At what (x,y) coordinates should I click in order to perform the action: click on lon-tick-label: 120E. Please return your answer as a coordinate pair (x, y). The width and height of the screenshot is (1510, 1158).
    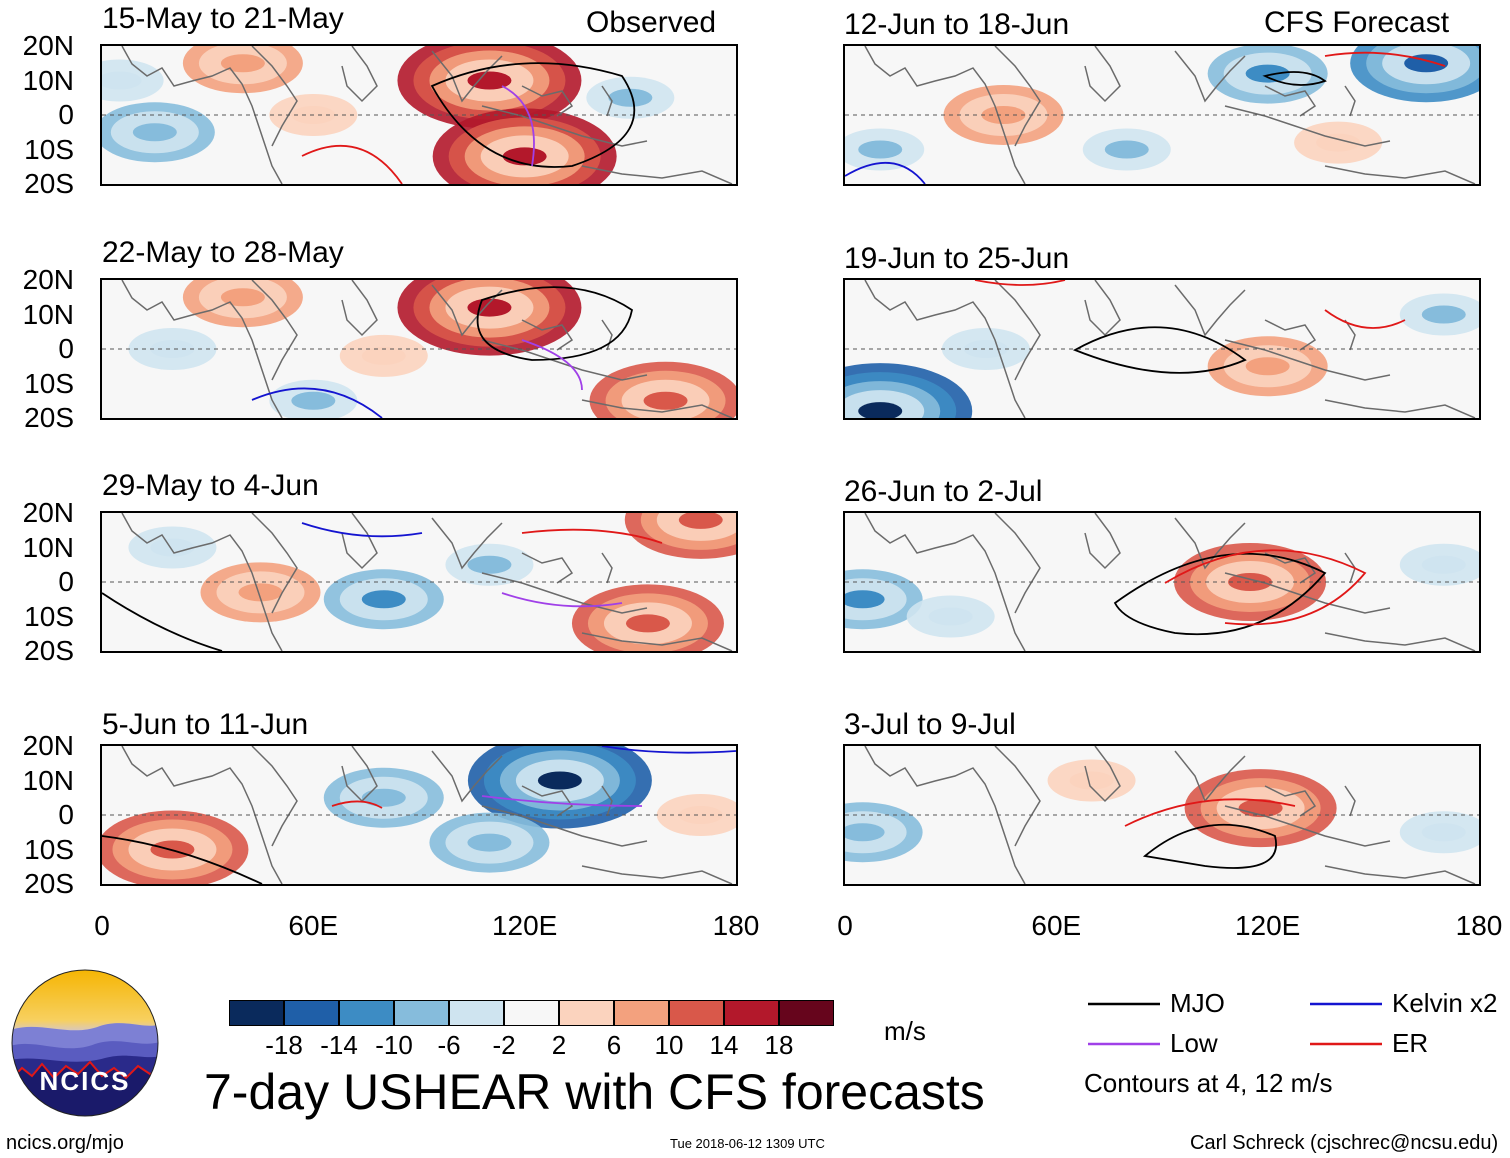
    Looking at the image, I should click on (524, 925).